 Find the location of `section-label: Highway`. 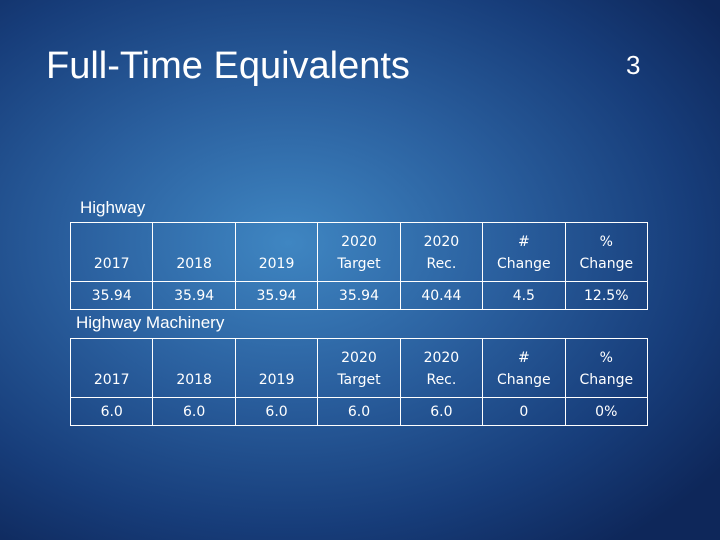

section-label: Highway is located at coordinates (113, 207).